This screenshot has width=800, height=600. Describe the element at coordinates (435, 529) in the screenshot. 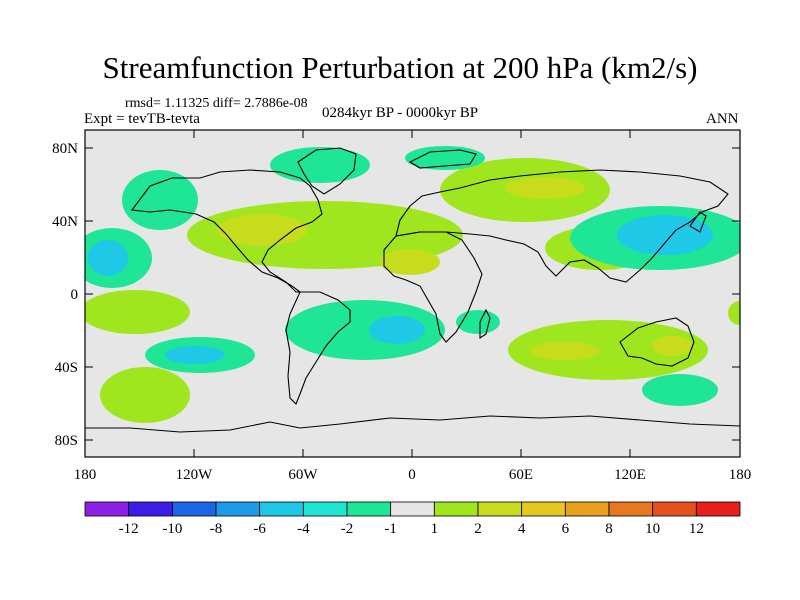

I see `colorbar-label: 1` at that location.